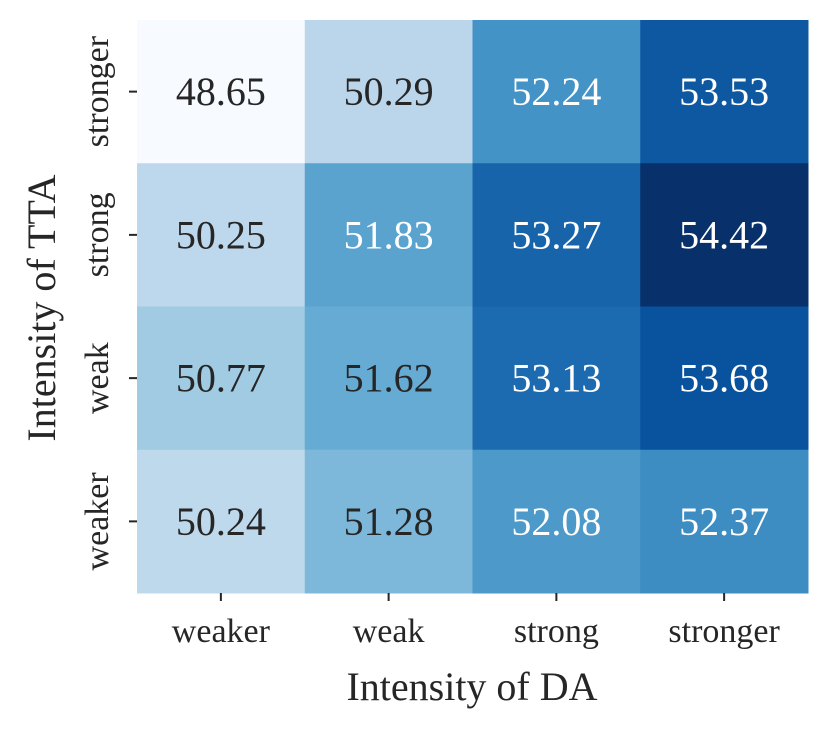 The image size is (830, 731). I want to click on x-tick-label: stronger, so click(724, 631).